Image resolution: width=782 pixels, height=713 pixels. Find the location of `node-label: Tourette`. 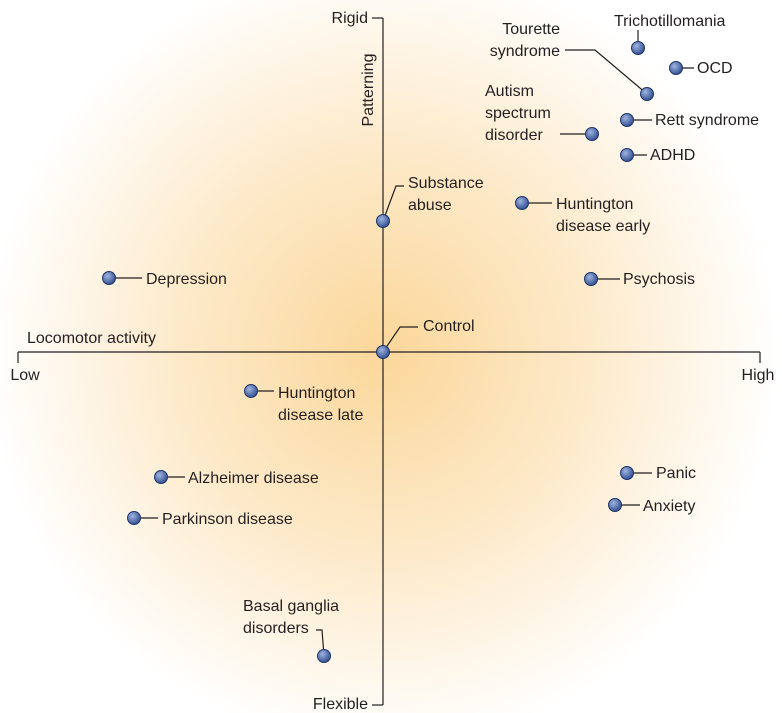

node-label: Tourette is located at coordinates (531, 29).